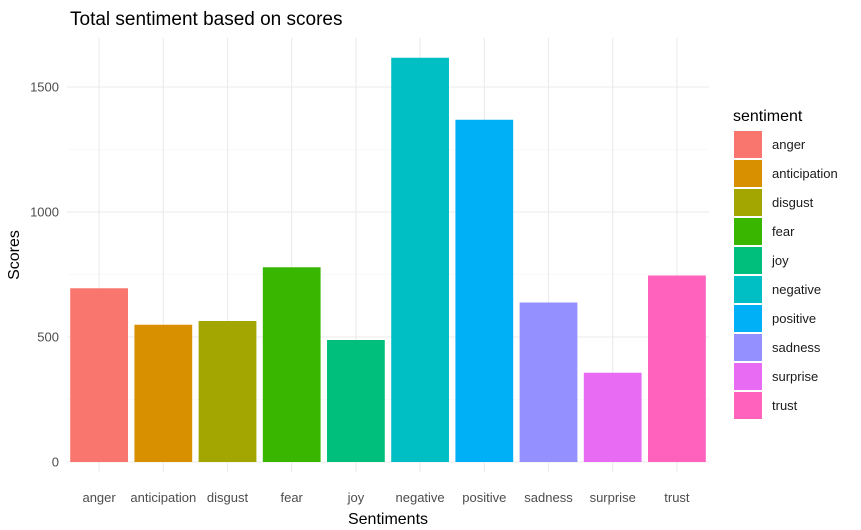 This screenshot has width=861, height=530. Describe the element at coordinates (796, 289) in the screenshot. I see `legend-label-negative: negative` at that location.